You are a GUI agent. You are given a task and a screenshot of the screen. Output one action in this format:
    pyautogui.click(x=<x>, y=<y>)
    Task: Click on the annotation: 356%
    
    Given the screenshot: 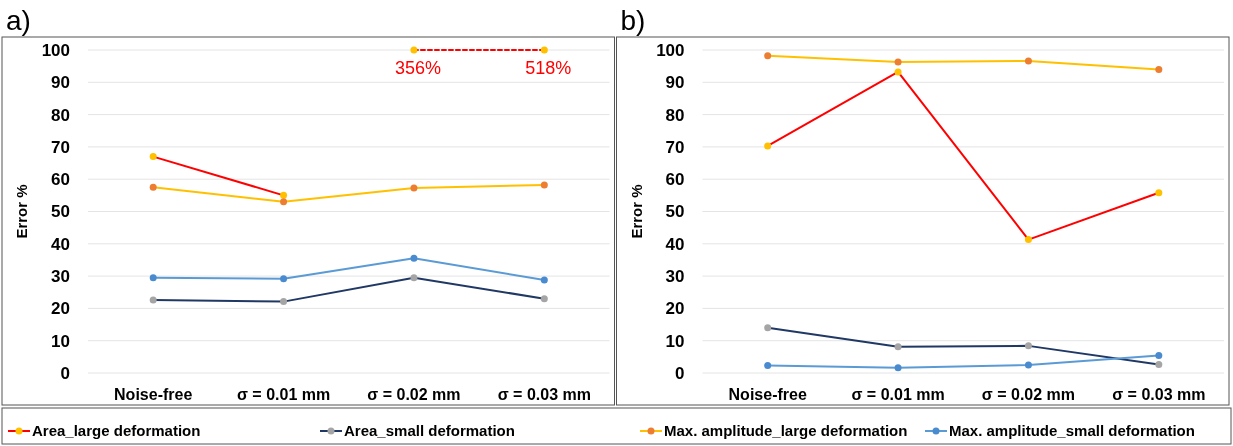 What is the action you would take?
    pyautogui.click(x=417, y=68)
    